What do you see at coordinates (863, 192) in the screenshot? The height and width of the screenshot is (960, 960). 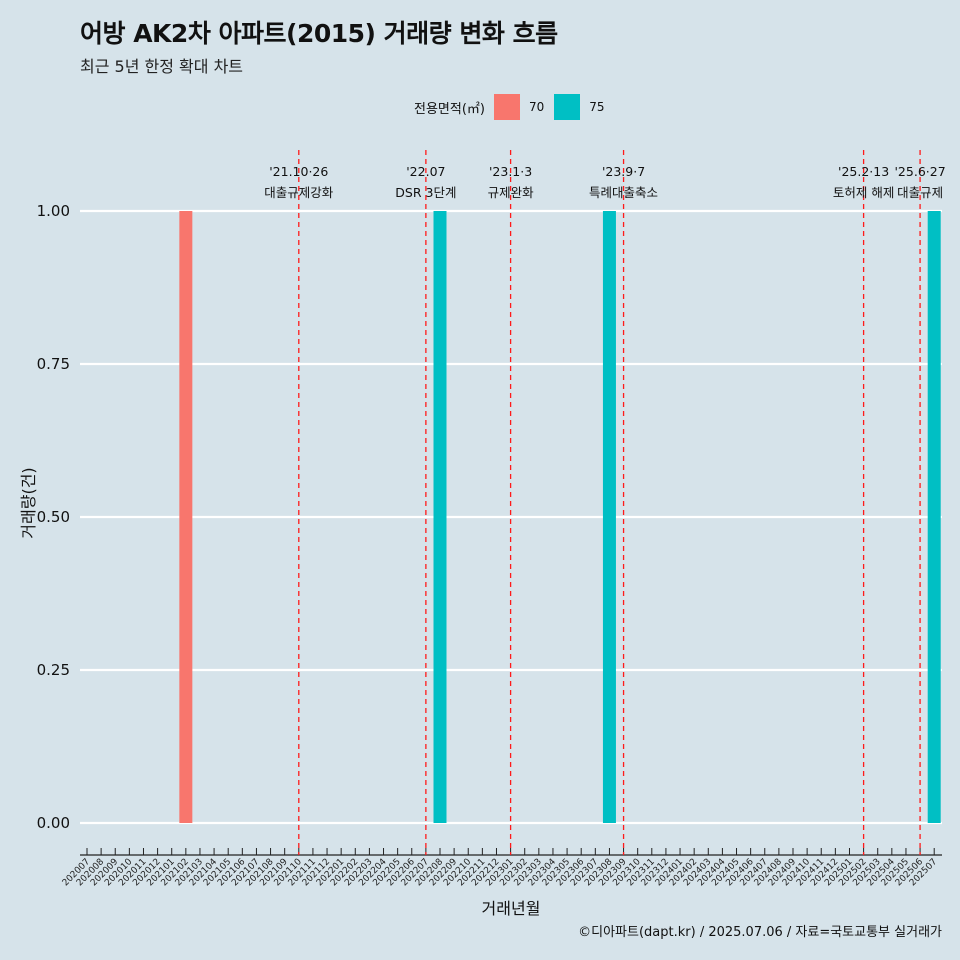 I see `annotation-label: 토허제 해제` at bounding box center [863, 192].